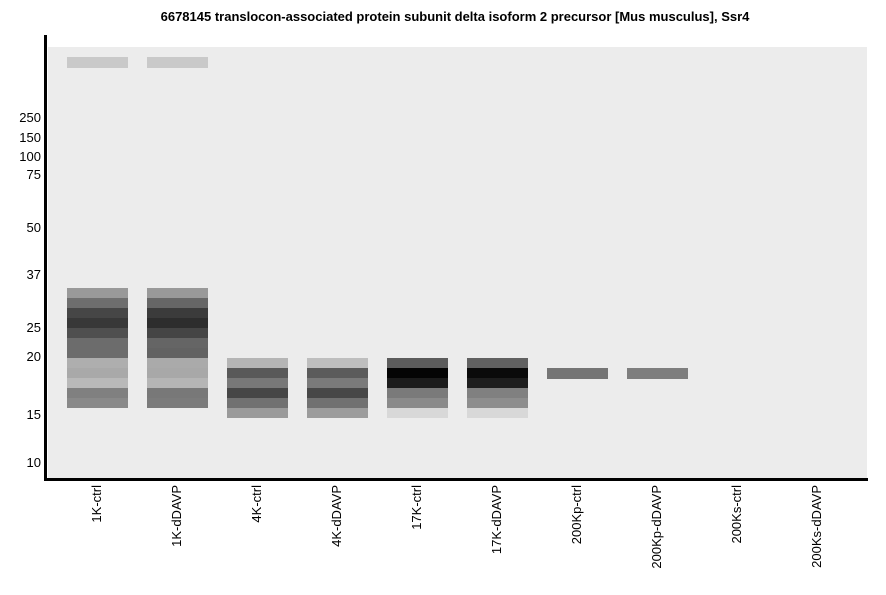 This screenshot has width=886, height=595. I want to click on lane-label-200Ks-ctrl: 200Ks-ctrl, so click(736, 514).